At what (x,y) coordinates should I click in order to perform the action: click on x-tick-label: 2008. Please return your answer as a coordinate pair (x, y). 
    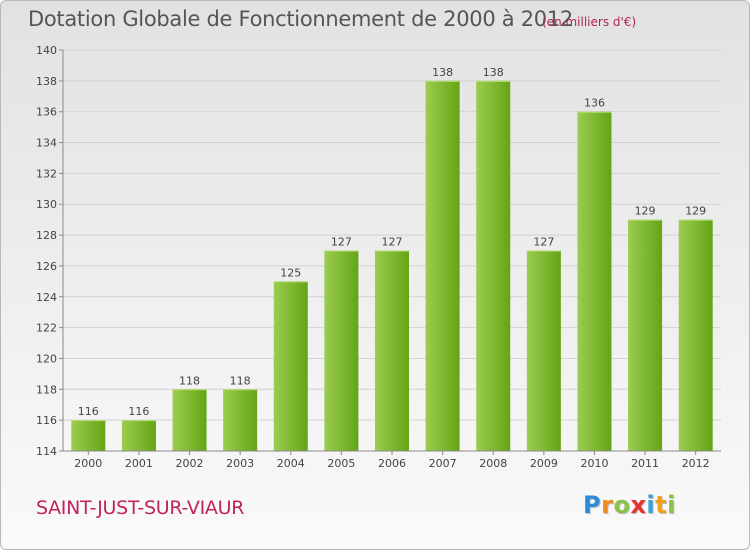
    Looking at the image, I should click on (493, 463).